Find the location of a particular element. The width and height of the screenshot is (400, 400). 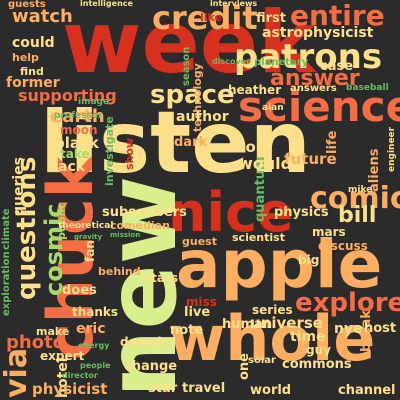

word-scientist: scientist is located at coordinates (258, 237).